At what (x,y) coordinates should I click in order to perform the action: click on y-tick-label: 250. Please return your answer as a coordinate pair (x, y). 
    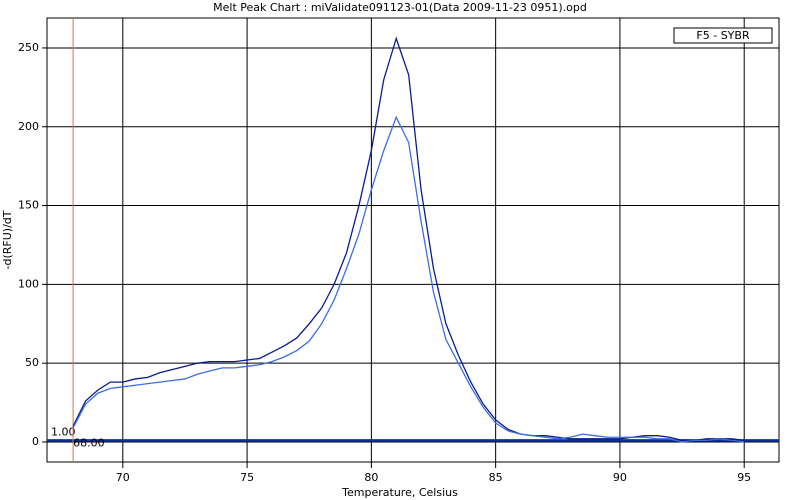
    Looking at the image, I should click on (28, 47).